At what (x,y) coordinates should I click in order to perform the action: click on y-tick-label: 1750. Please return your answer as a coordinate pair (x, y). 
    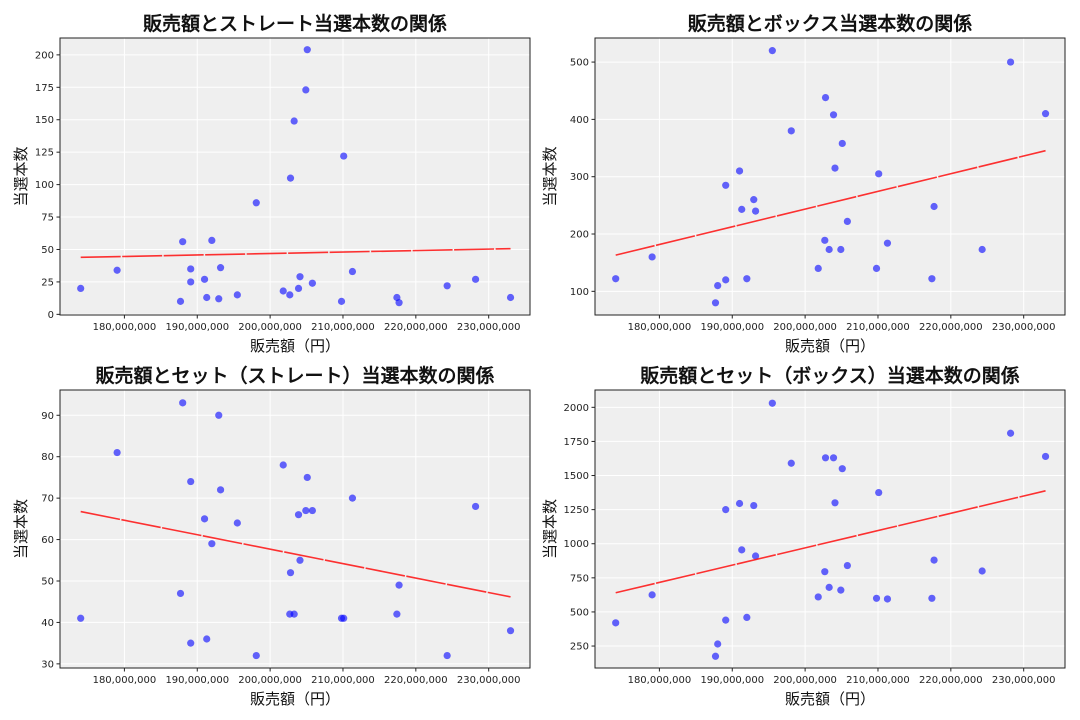
    Looking at the image, I should click on (576, 442).